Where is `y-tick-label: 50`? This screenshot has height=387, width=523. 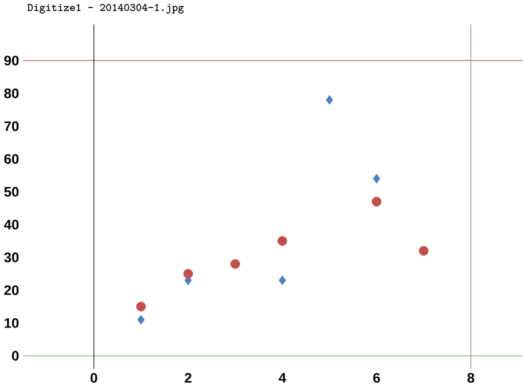 y-tick-label: 50 is located at coordinates (11, 192).